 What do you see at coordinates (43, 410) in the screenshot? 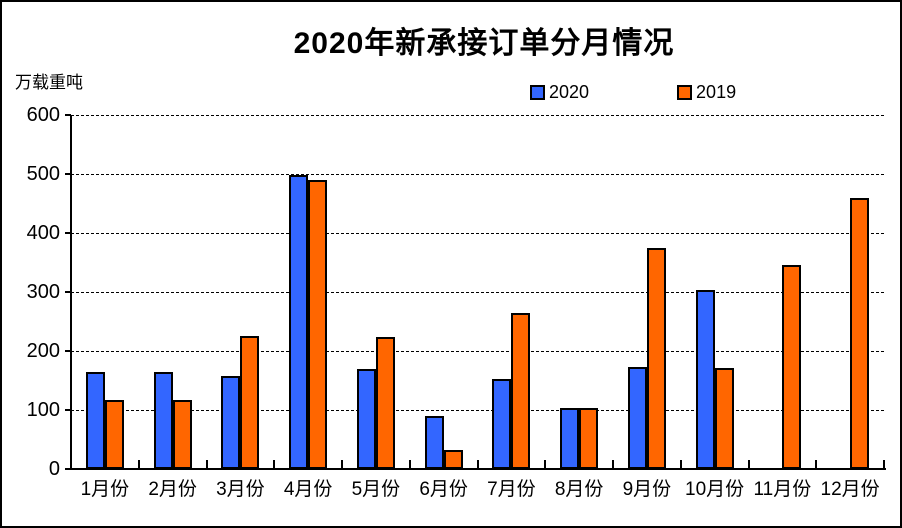
I see `y-tick-label-100: 100` at bounding box center [43, 410].